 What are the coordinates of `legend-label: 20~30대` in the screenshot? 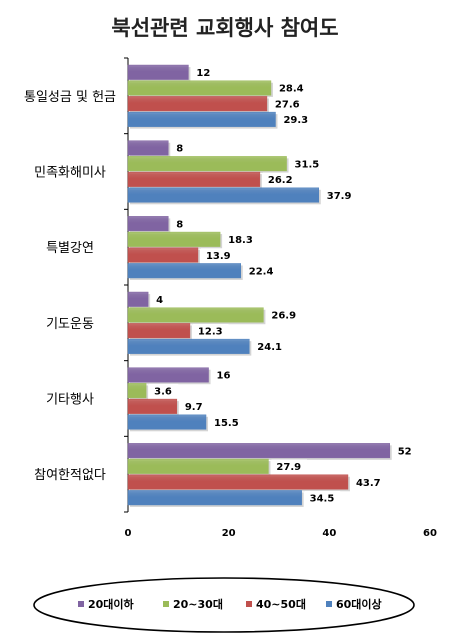 It's located at (198, 604).